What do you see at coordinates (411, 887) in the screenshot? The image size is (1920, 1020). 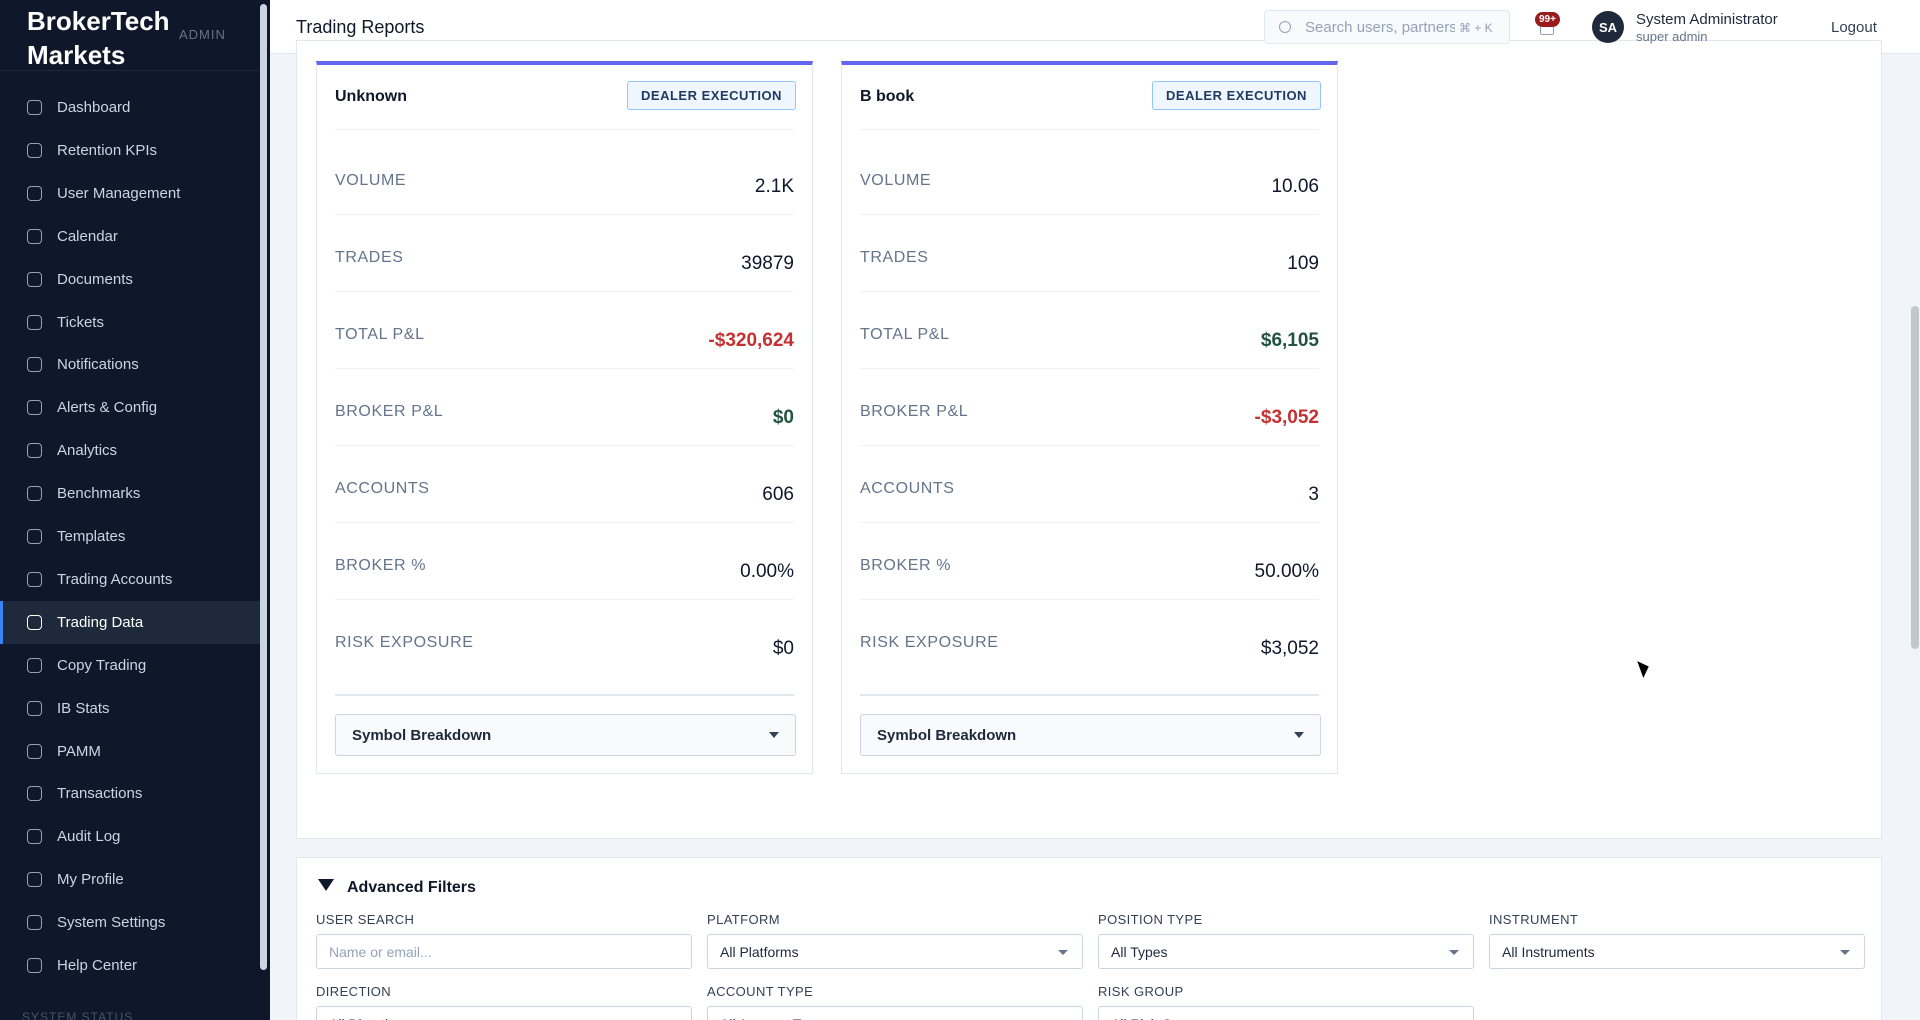 I see `filters-title: Advanced Filters` at bounding box center [411, 887].